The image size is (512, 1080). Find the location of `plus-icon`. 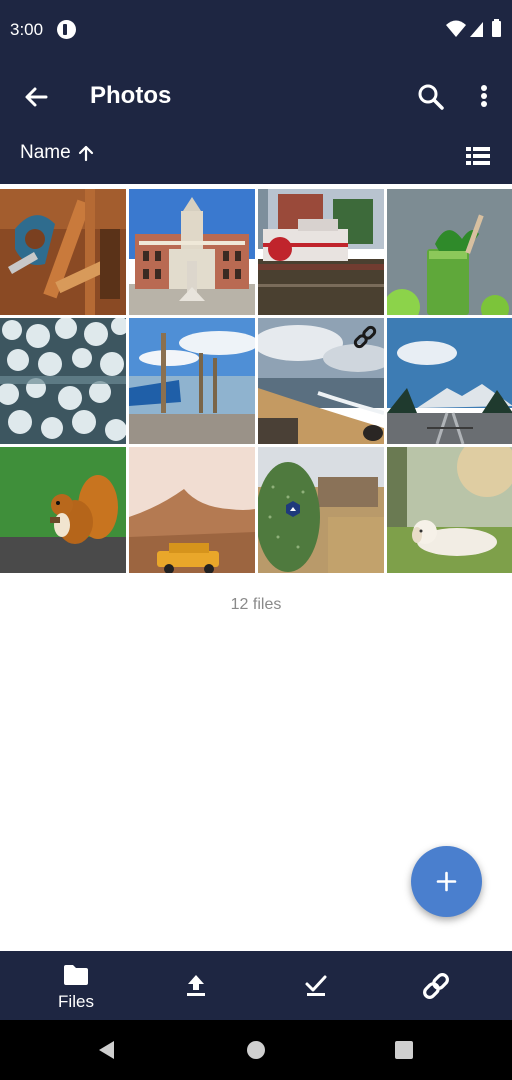

plus-icon is located at coordinates (446, 881).